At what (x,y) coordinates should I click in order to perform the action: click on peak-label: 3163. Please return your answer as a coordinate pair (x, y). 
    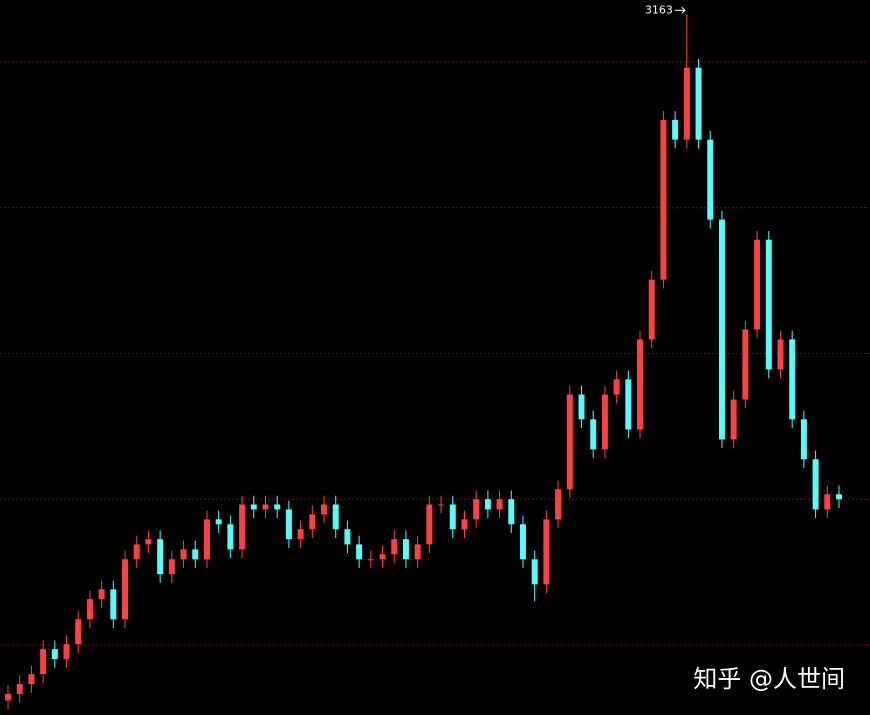
    Looking at the image, I should click on (659, 9).